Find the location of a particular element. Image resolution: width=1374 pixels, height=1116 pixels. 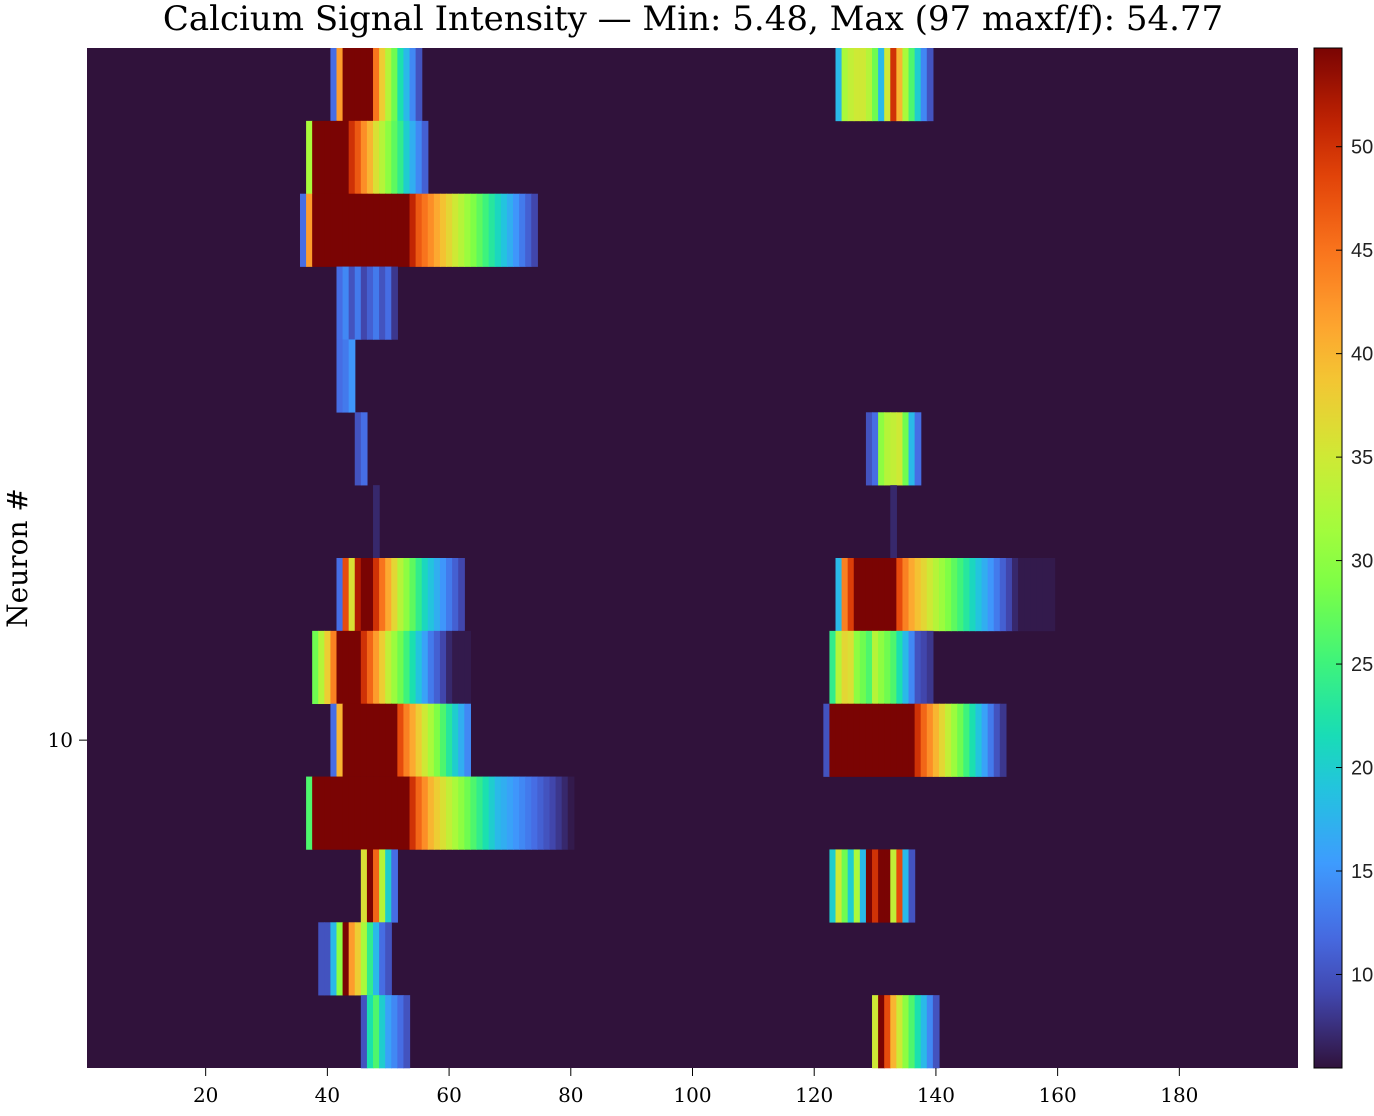

colorbar: 10 15 20 25 30 35 40 45 50 is located at coordinates (1343, 558).